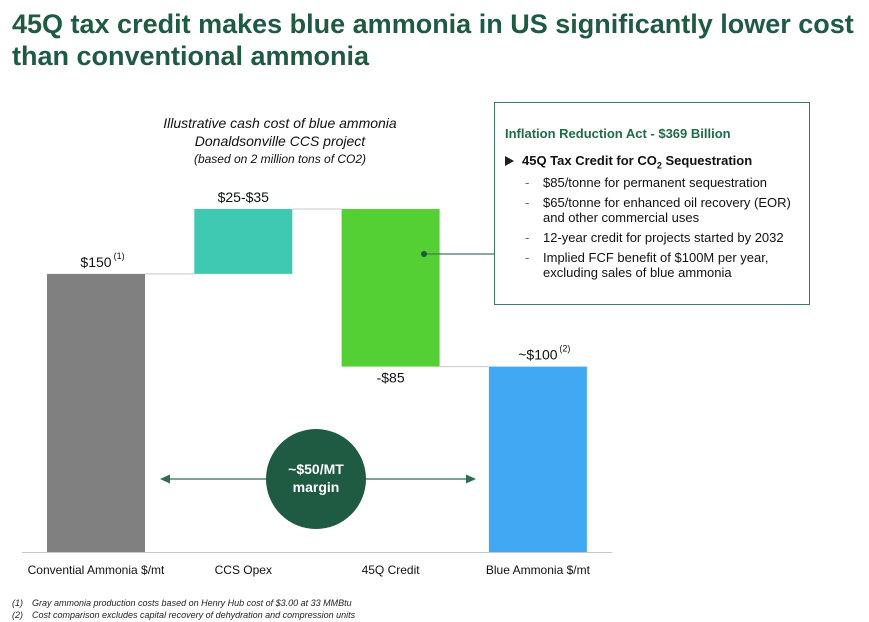 This screenshot has height=622, width=869. I want to click on callout-heading-end: Sequestration, so click(707, 160).